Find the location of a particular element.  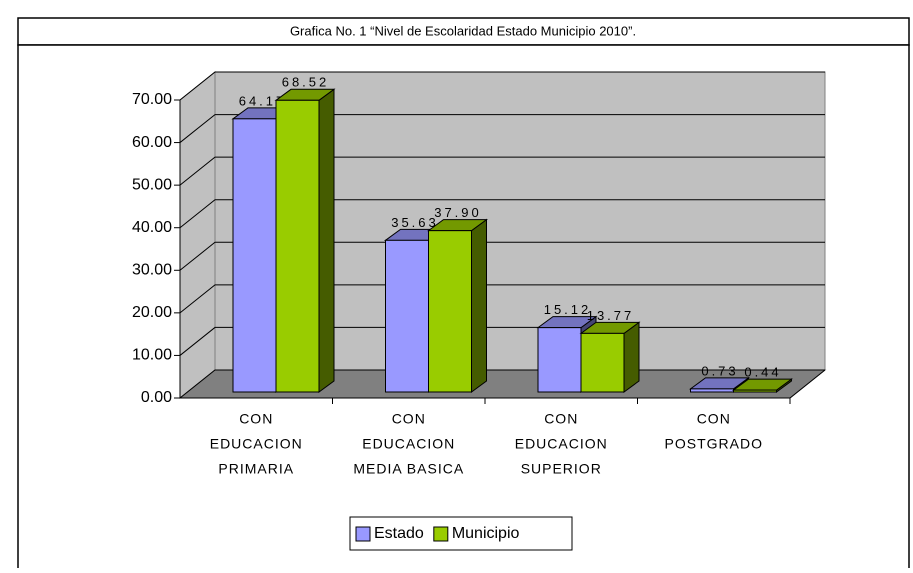

value-label: 64.17 is located at coordinates (263, 100).